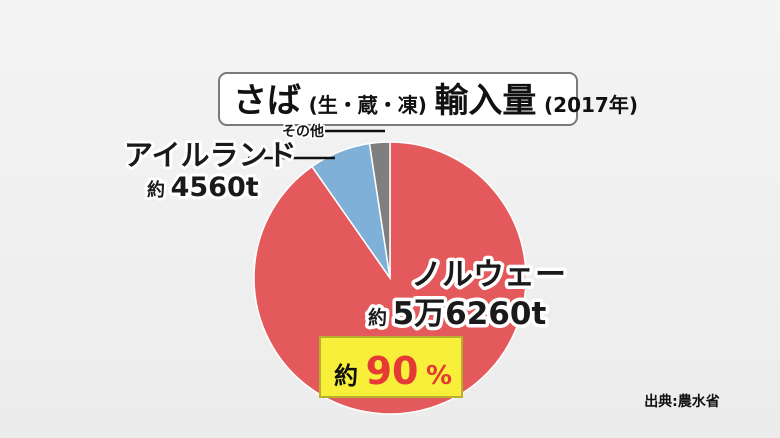 This screenshot has width=780, height=438. What do you see at coordinates (346, 376) in the screenshot?
I see `percent-prefix: 約` at bounding box center [346, 376].